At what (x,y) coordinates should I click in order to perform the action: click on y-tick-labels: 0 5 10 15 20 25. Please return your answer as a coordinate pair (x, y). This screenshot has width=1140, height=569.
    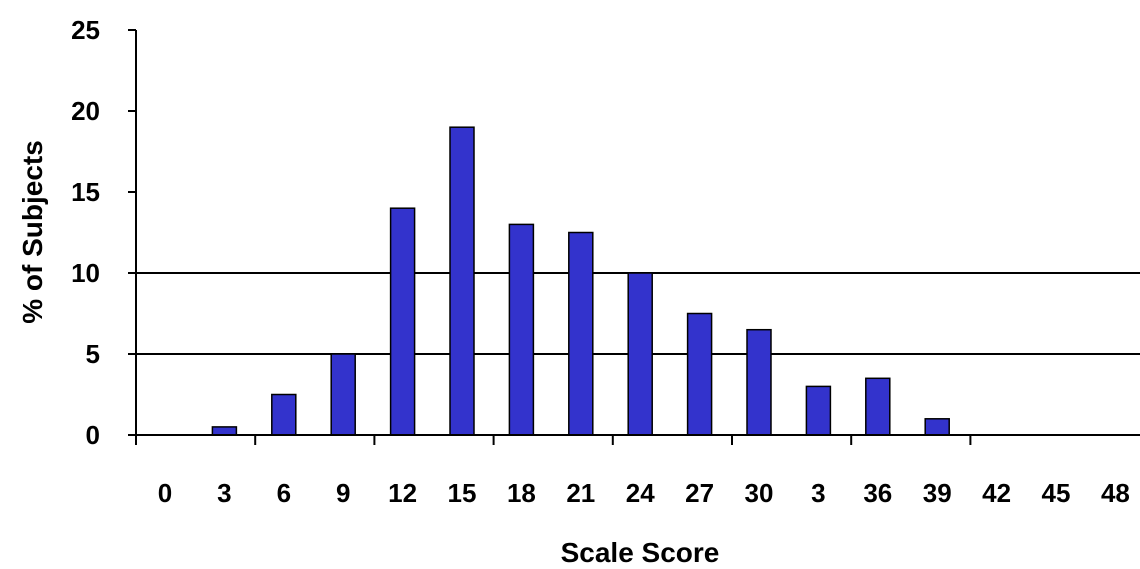
    Looking at the image, I should click on (85, 232).